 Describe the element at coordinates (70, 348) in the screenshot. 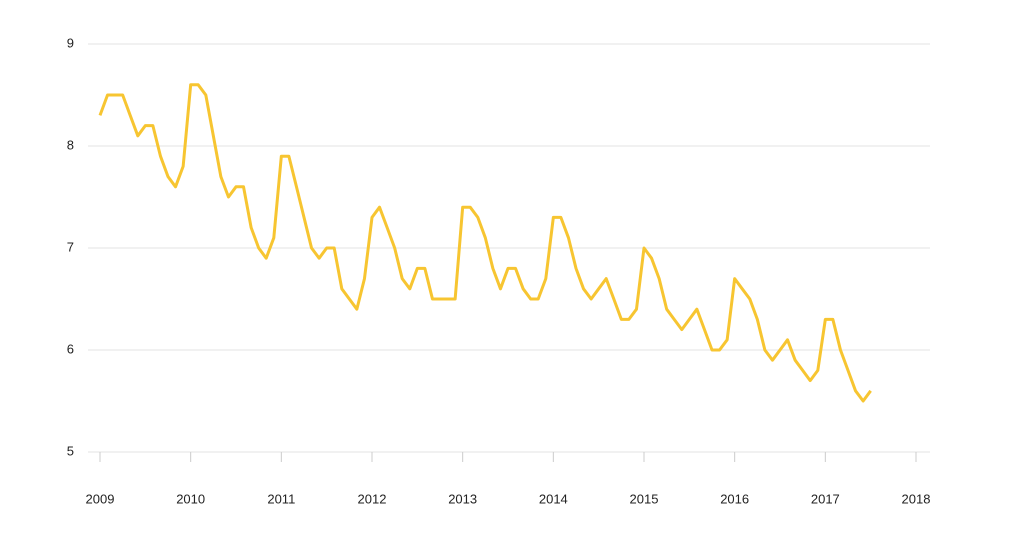

I see `y-tick-label: 6` at that location.